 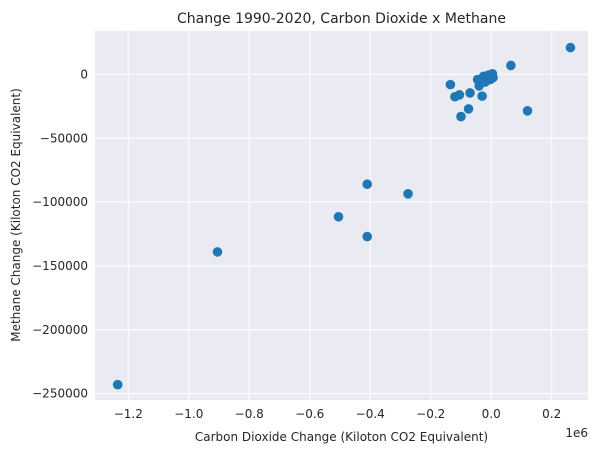 What do you see at coordinates (249, 414) in the screenshot?
I see `x-tick-label: −0.8` at bounding box center [249, 414].